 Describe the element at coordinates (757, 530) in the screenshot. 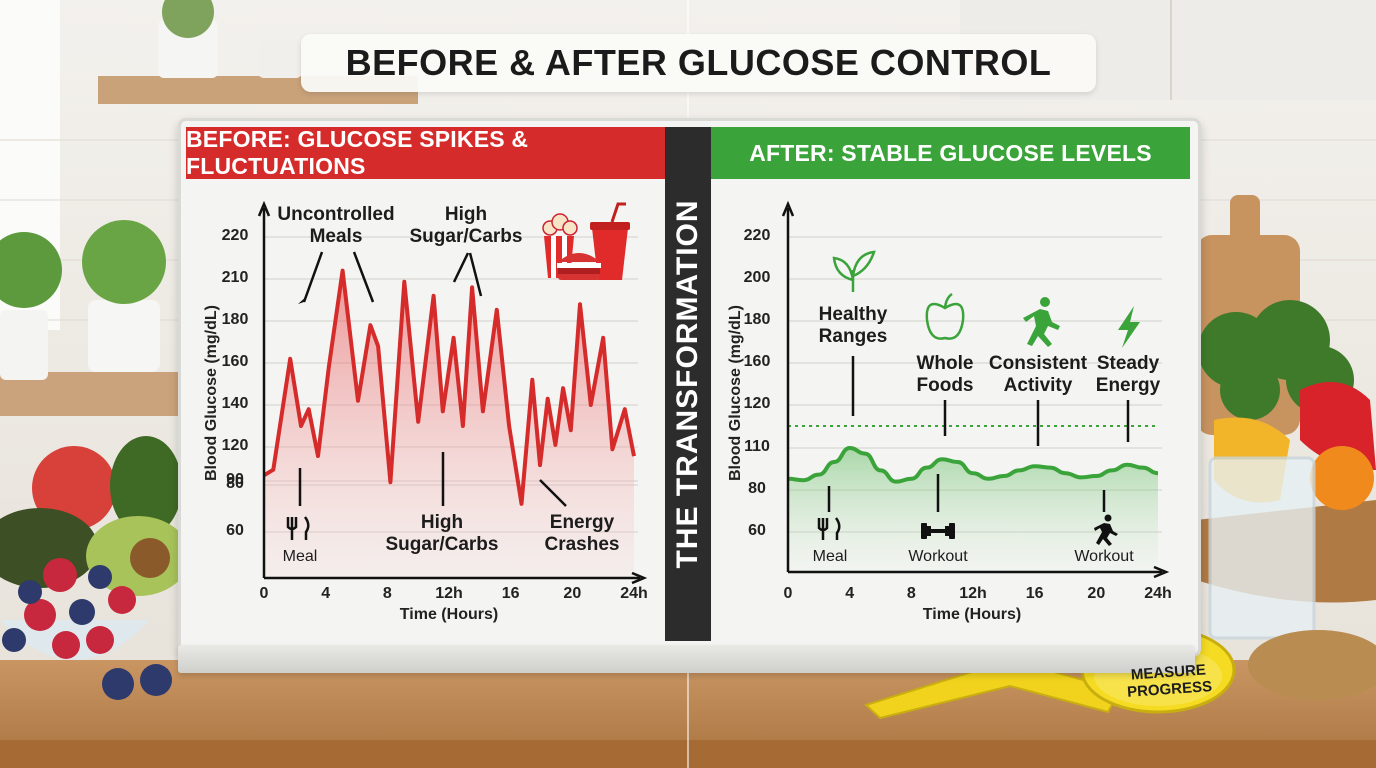

I see `after-y-tick-label: 60` at that location.